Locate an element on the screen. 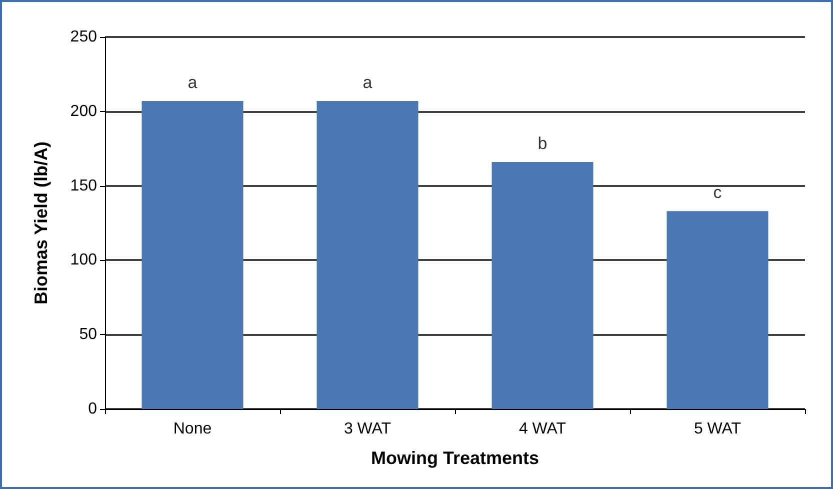  x-tick-label: None is located at coordinates (192, 429).